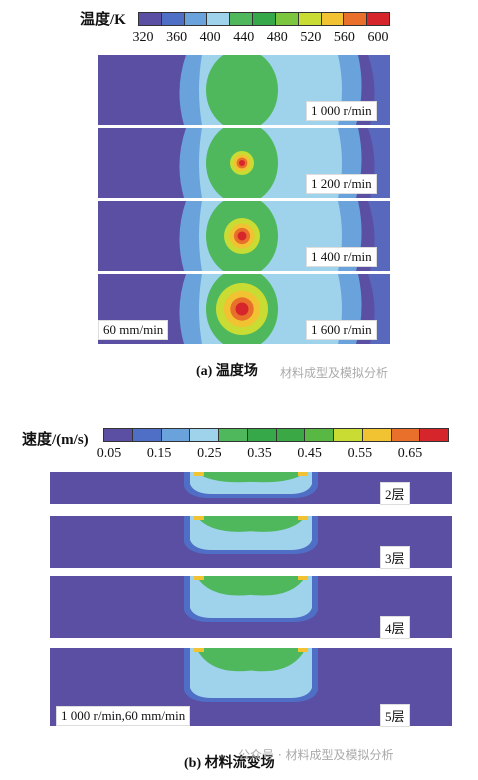 Image resolution: width=478 pixels, height=780 pixels. I want to click on temperature-tick-0: 320, so click(143, 37).